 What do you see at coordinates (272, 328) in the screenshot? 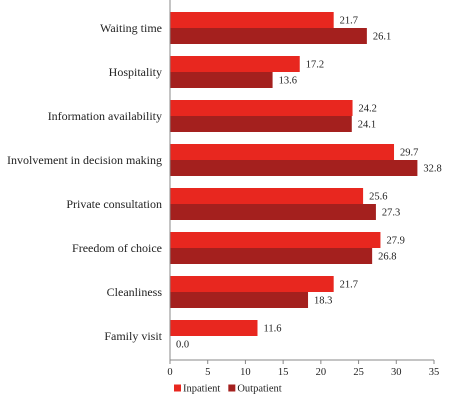
I see `data-label-inpatient-family-visit: 11.6` at bounding box center [272, 328].